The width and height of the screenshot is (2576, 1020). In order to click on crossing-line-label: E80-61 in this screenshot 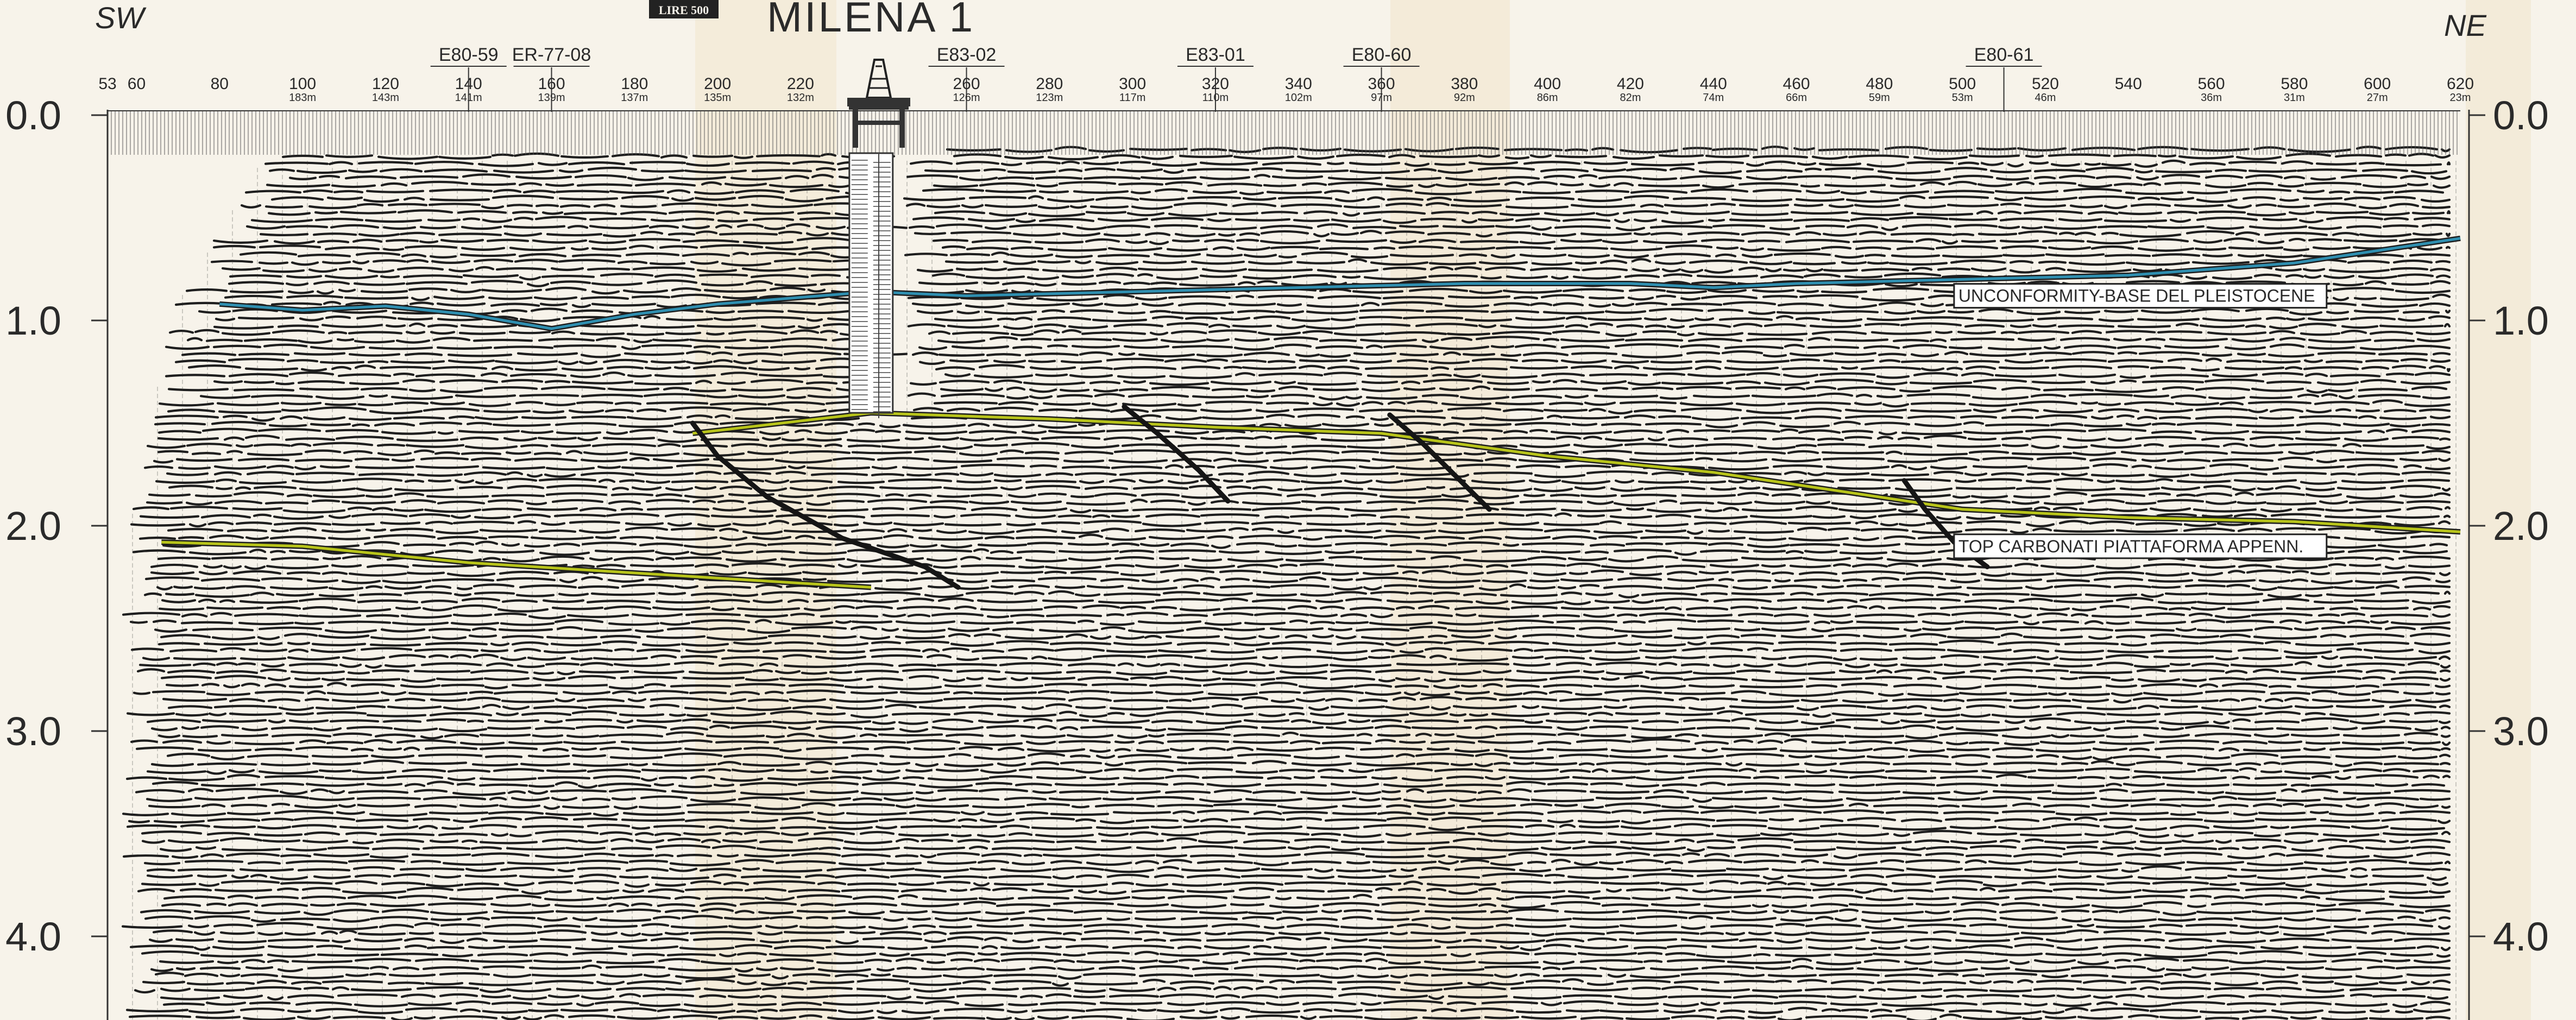, I will do `click(2004, 55)`.